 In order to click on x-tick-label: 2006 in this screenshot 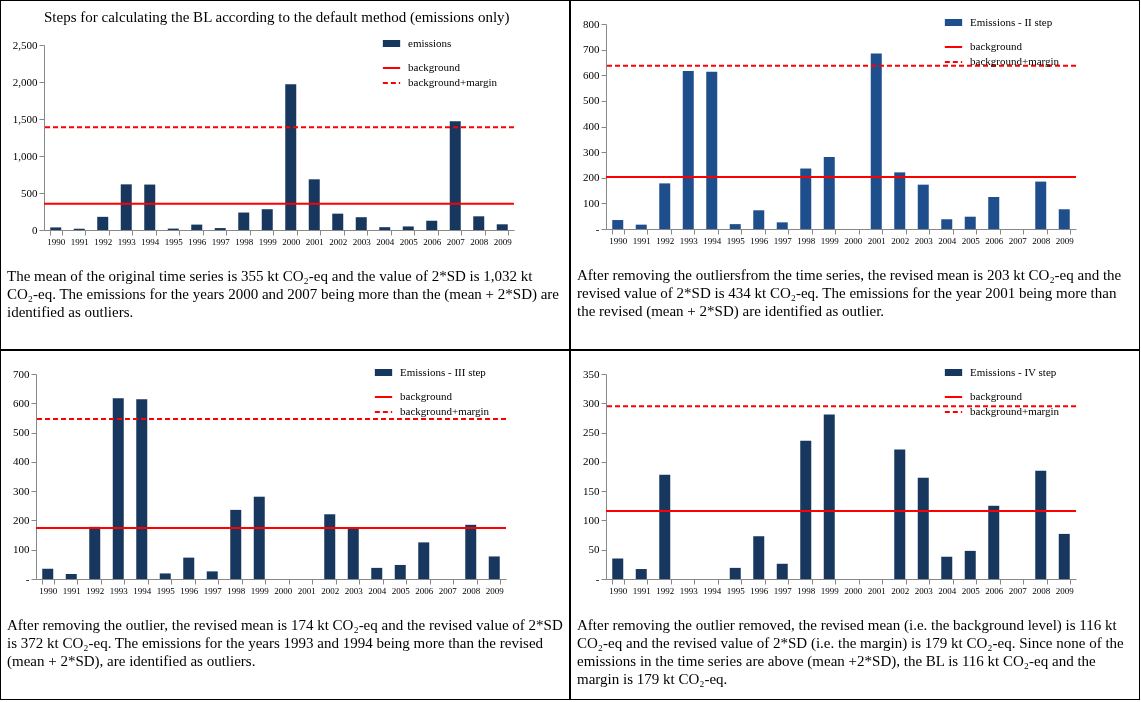, I will do `click(994, 240)`.